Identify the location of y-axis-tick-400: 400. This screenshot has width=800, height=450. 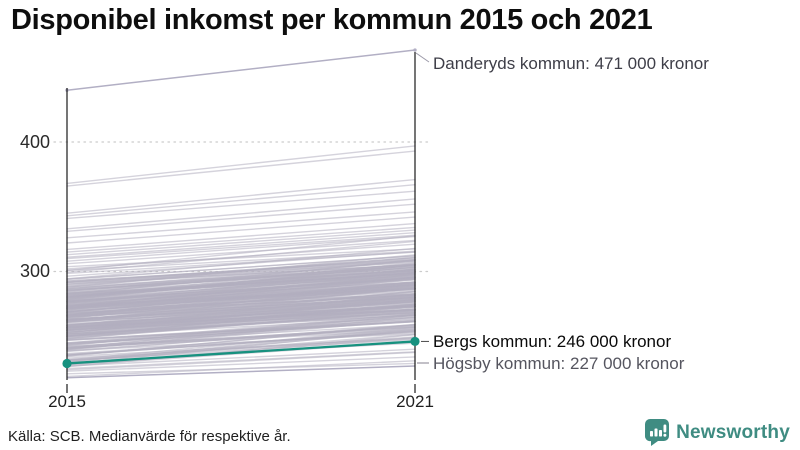
(34, 142).